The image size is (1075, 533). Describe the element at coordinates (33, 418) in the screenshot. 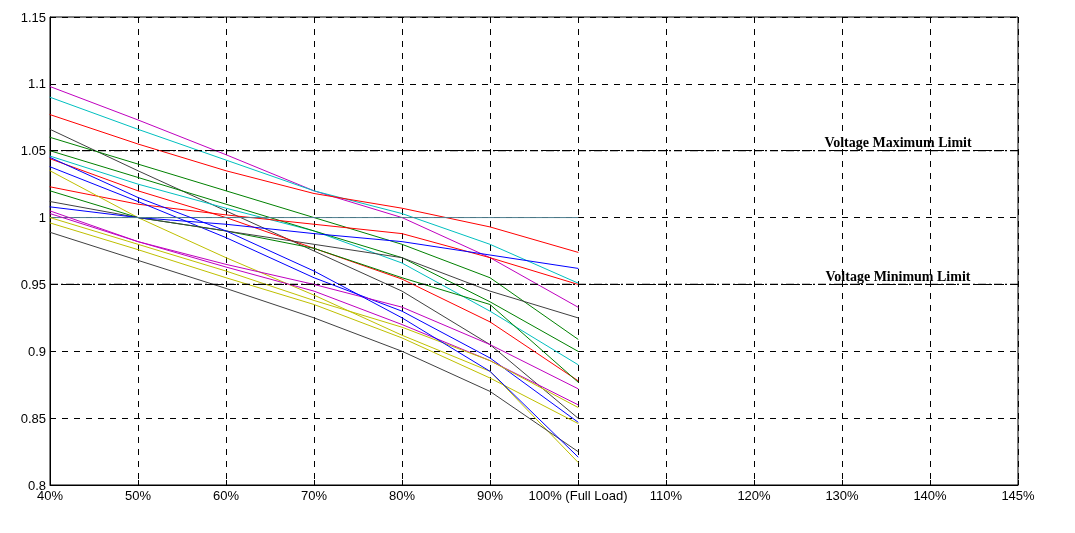

I see `y-tick-label: 0.85` at that location.